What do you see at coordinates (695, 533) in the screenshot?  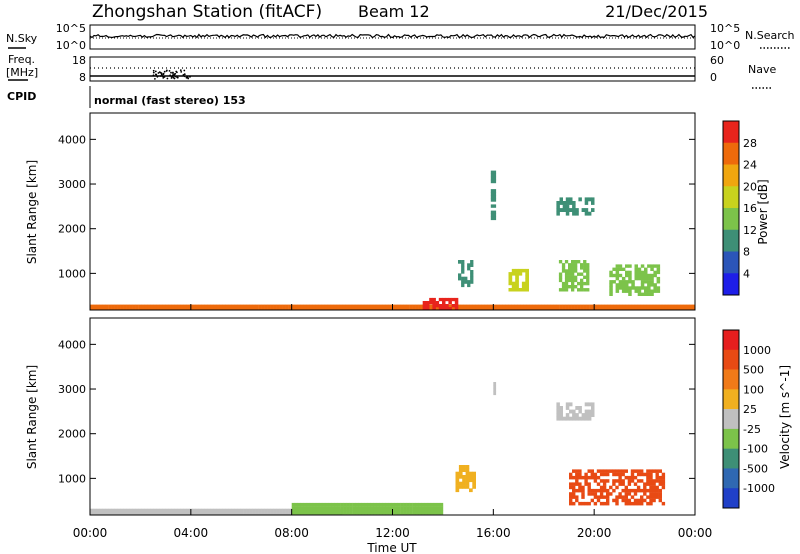 I see `time-tick-label: 00:00` at bounding box center [695, 533].